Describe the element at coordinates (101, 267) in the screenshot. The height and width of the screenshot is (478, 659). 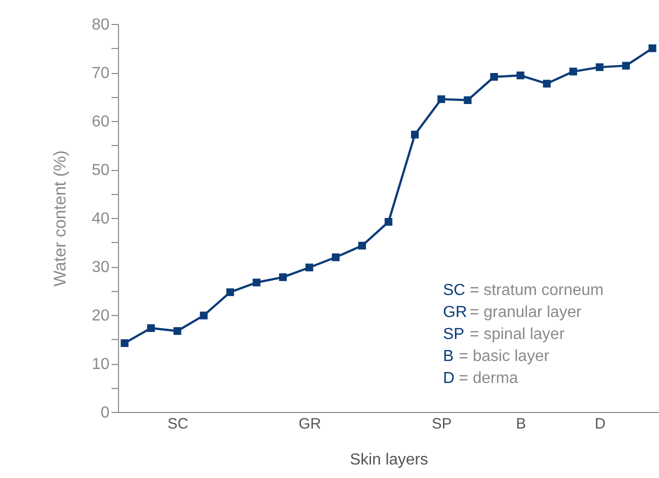
I see `y-tick-label: 30` at that location.